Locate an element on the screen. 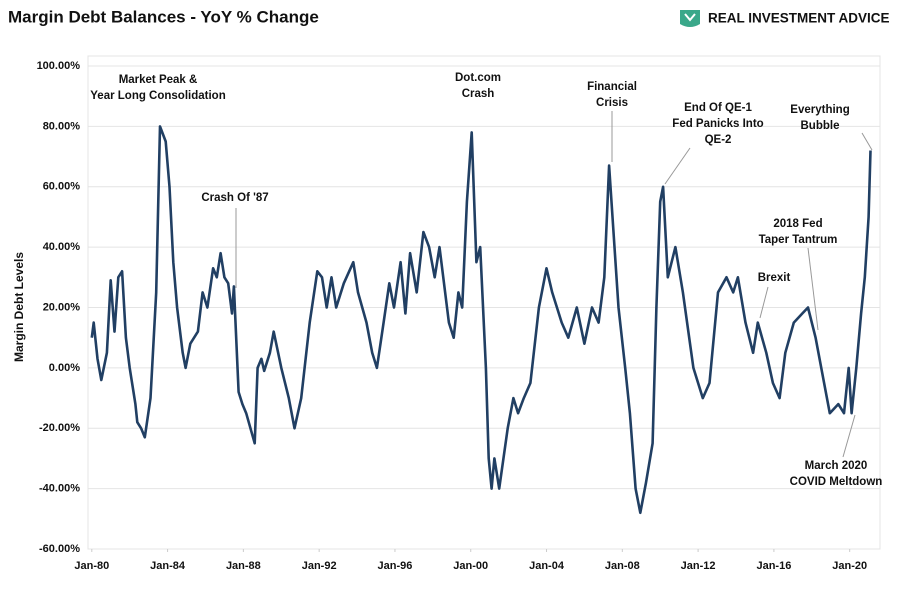  x-tick-label: Jan-88 is located at coordinates (243, 566).